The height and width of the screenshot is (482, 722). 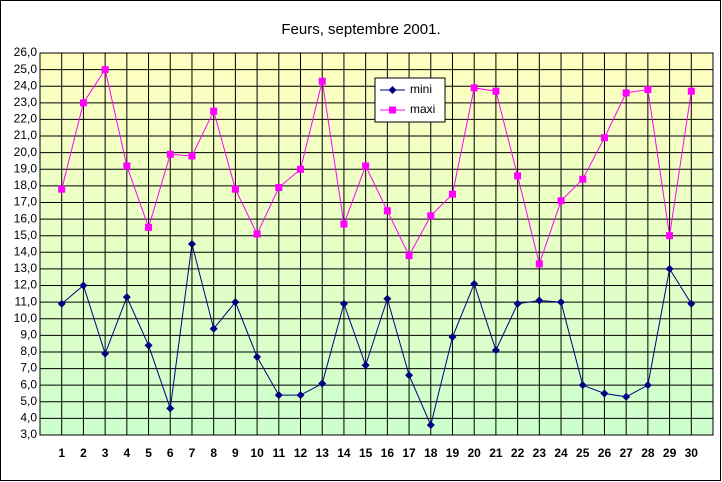 I want to click on x-tick-label: 14, so click(x=344, y=453).